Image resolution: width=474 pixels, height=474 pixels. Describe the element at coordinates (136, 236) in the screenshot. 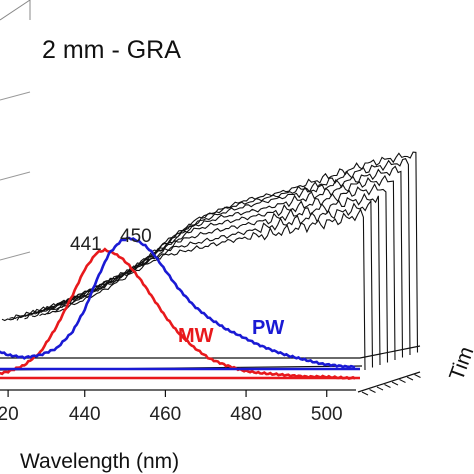

I see `peak-label-pw: 450` at that location.